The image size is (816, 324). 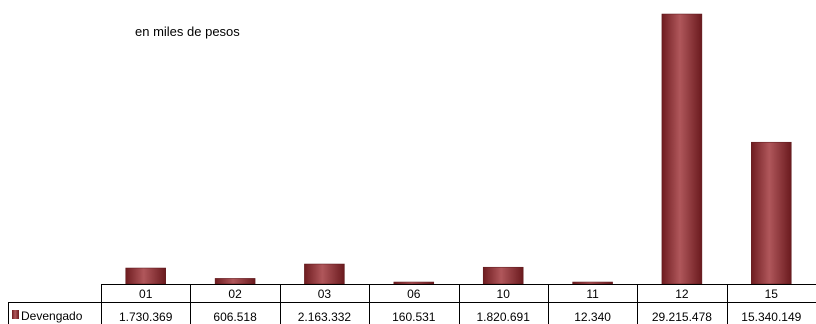 I want to click on category-label-15: 15, so click(x=772, y=294).